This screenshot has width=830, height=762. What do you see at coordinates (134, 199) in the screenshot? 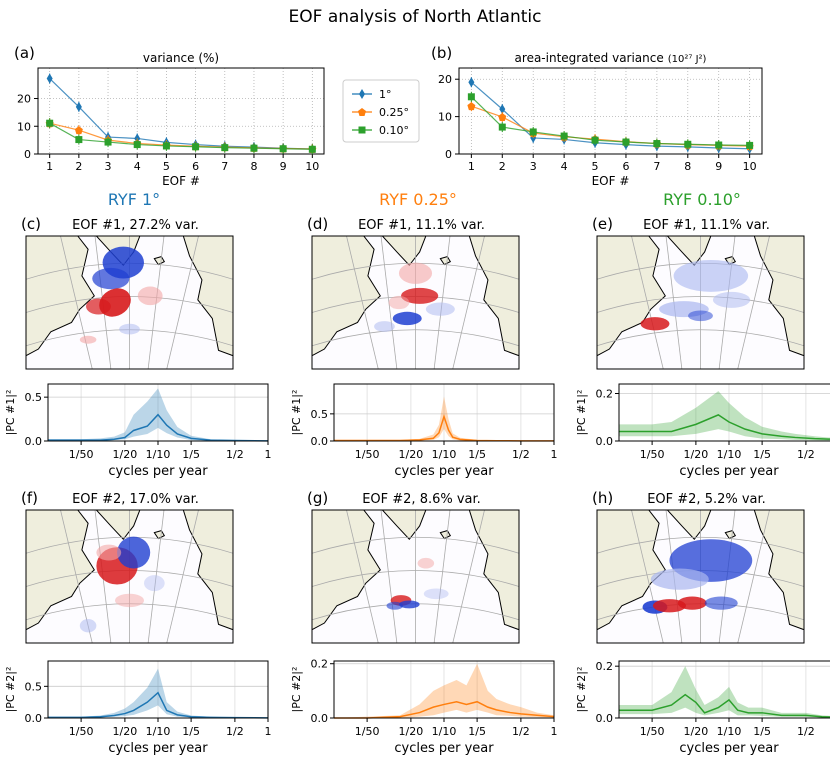
I see `column-title-0: RYF 1°` at bounding box center [134, 199].